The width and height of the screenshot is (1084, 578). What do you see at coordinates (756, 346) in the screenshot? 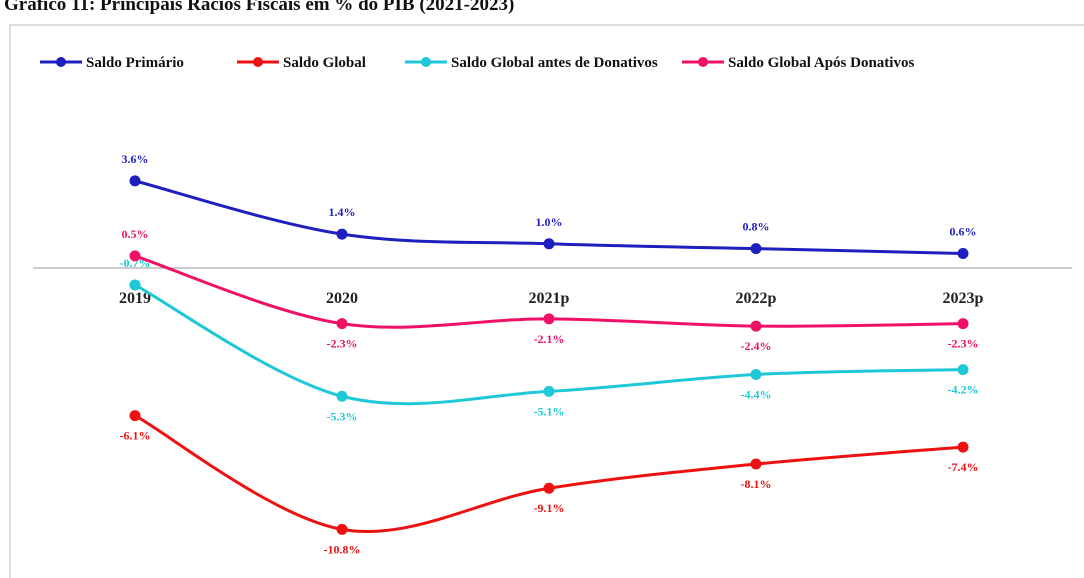
I see `data-label: -2.4%` at bounding box center [756, 346].